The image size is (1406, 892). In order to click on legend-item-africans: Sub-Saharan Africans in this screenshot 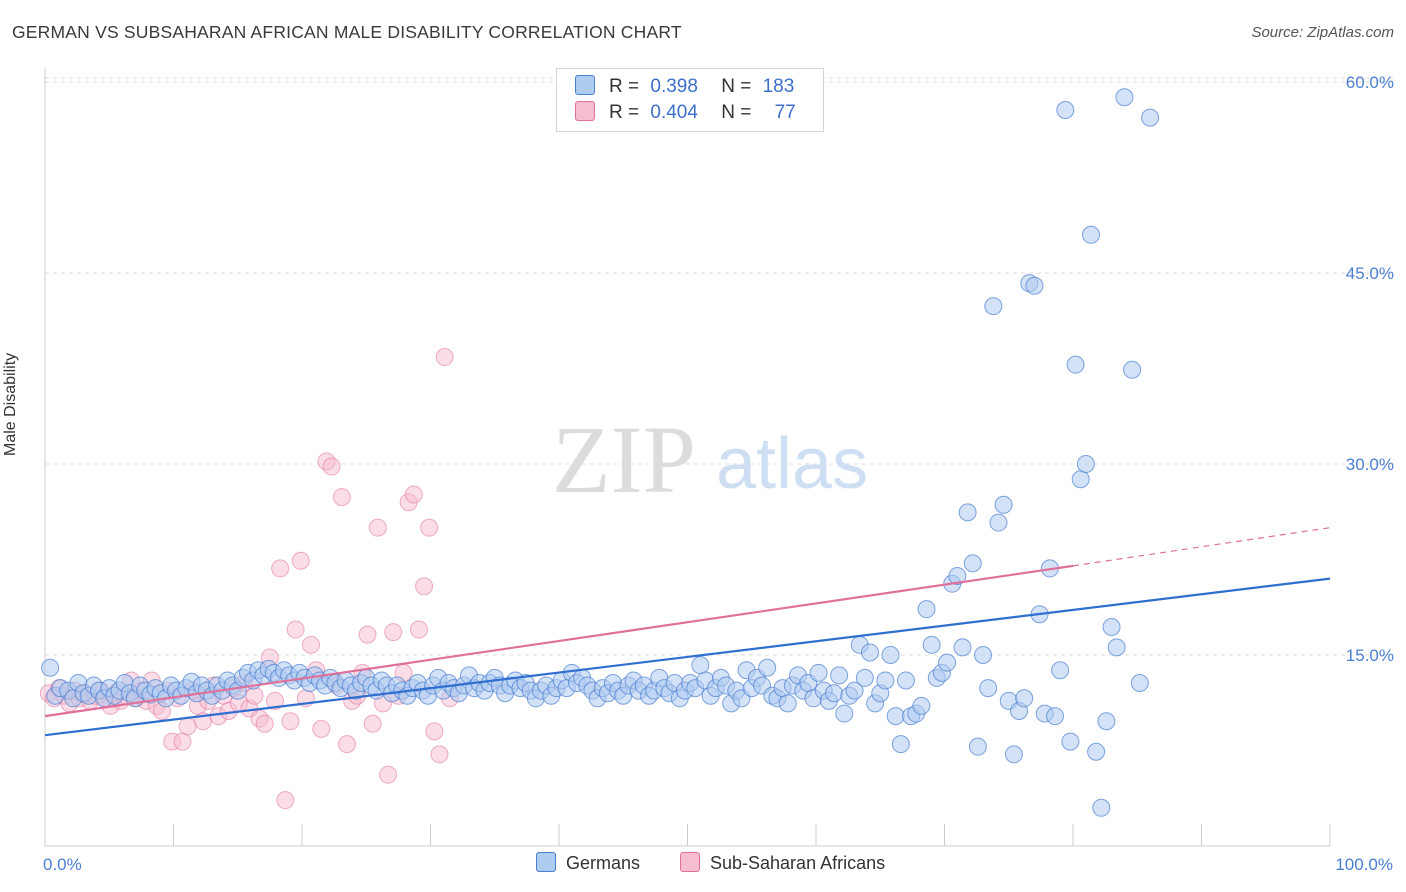, I will do `click(782, 863)`.